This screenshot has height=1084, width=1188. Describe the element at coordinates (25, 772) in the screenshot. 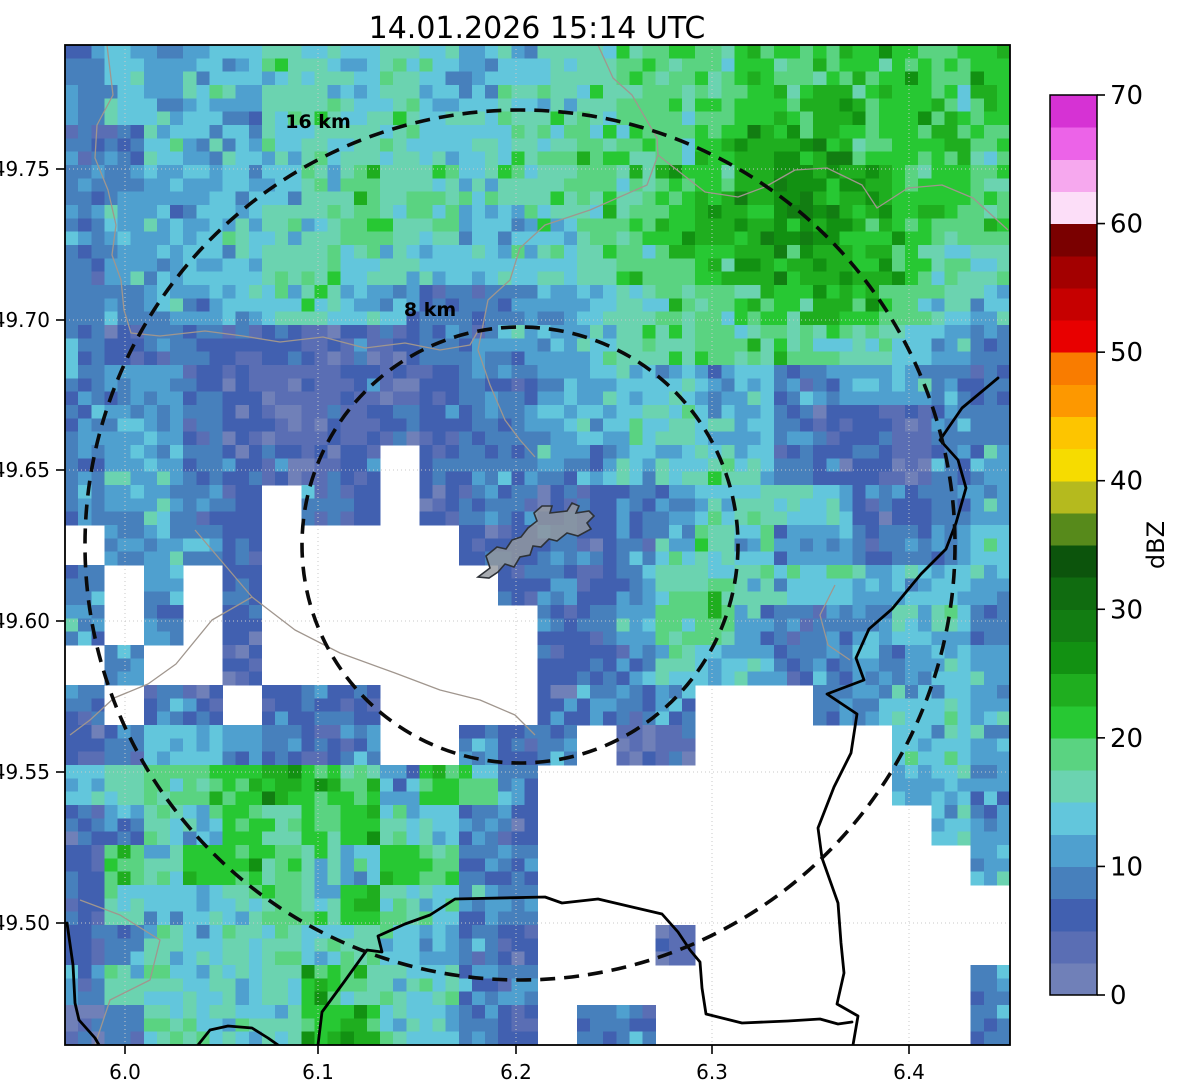

I see `y-tick-label: 49.55` at that location.